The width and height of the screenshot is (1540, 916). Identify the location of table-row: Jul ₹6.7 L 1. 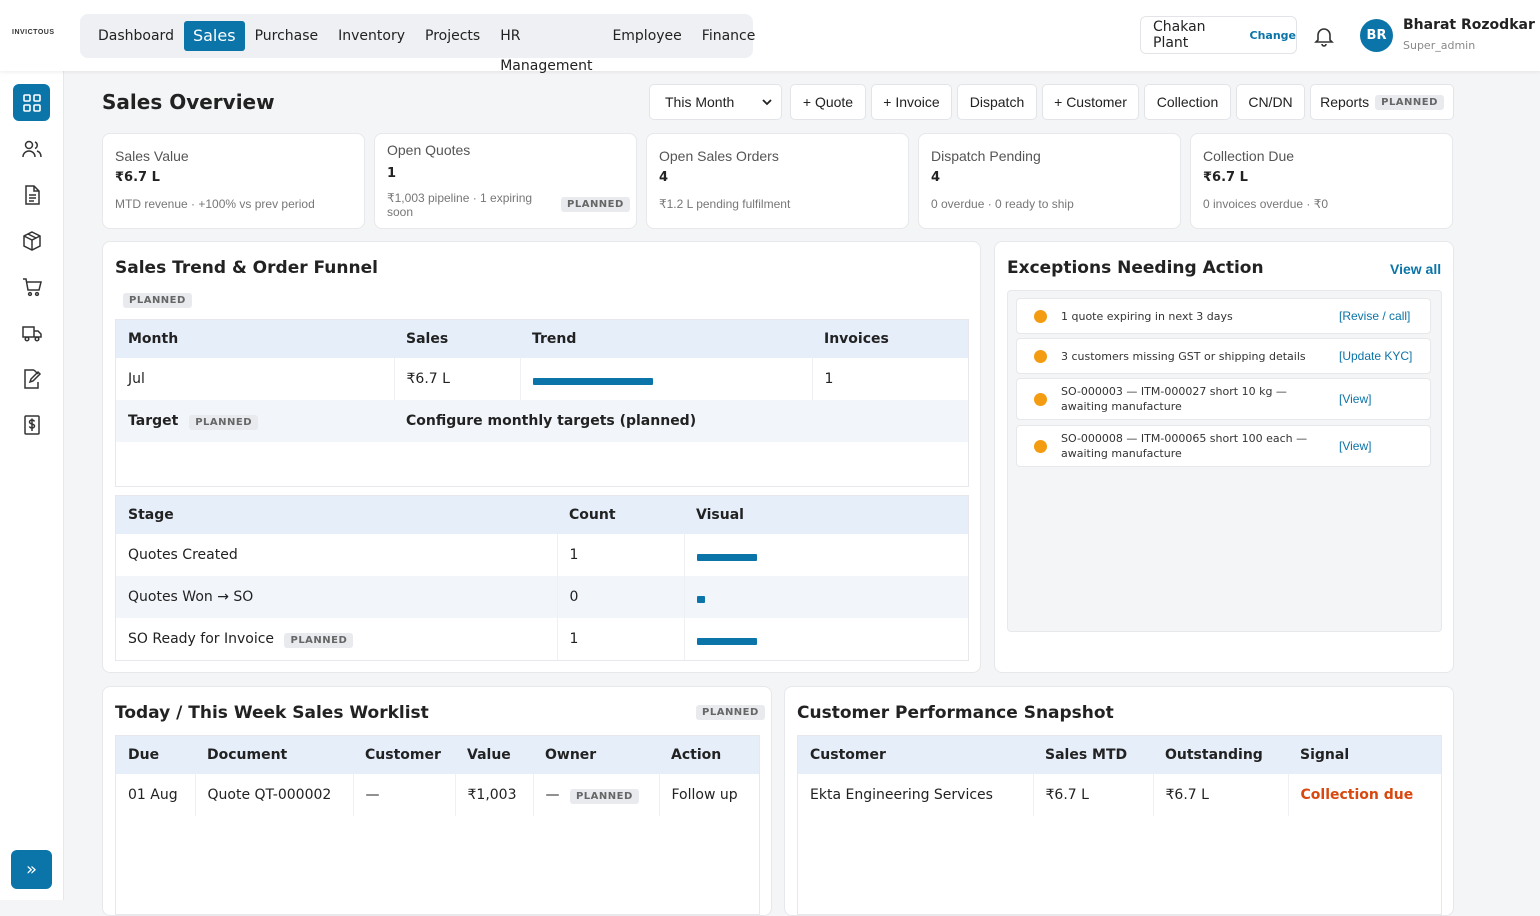
(542, 379).